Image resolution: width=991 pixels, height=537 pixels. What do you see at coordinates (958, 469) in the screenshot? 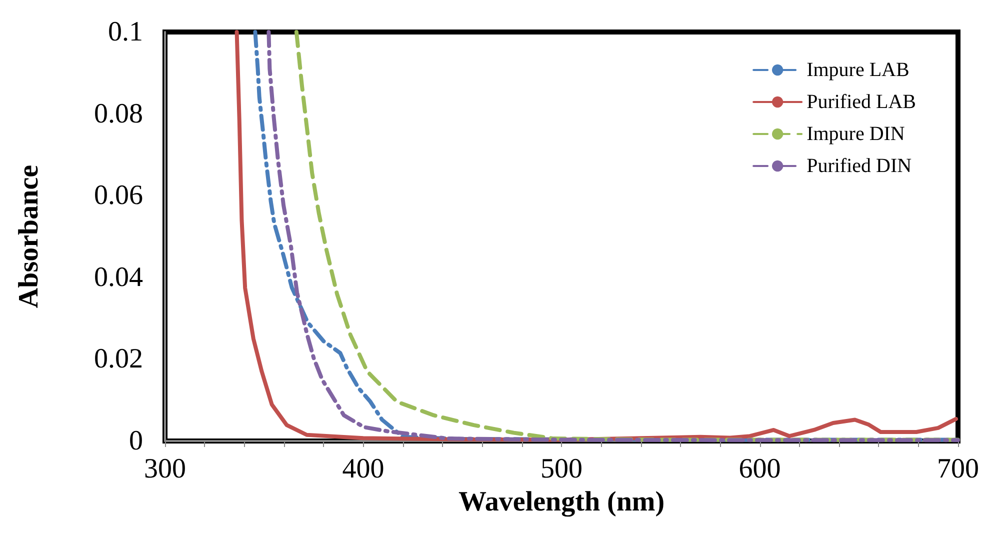
I see `x-tick-label: 700` at bounding box center [958, 469].